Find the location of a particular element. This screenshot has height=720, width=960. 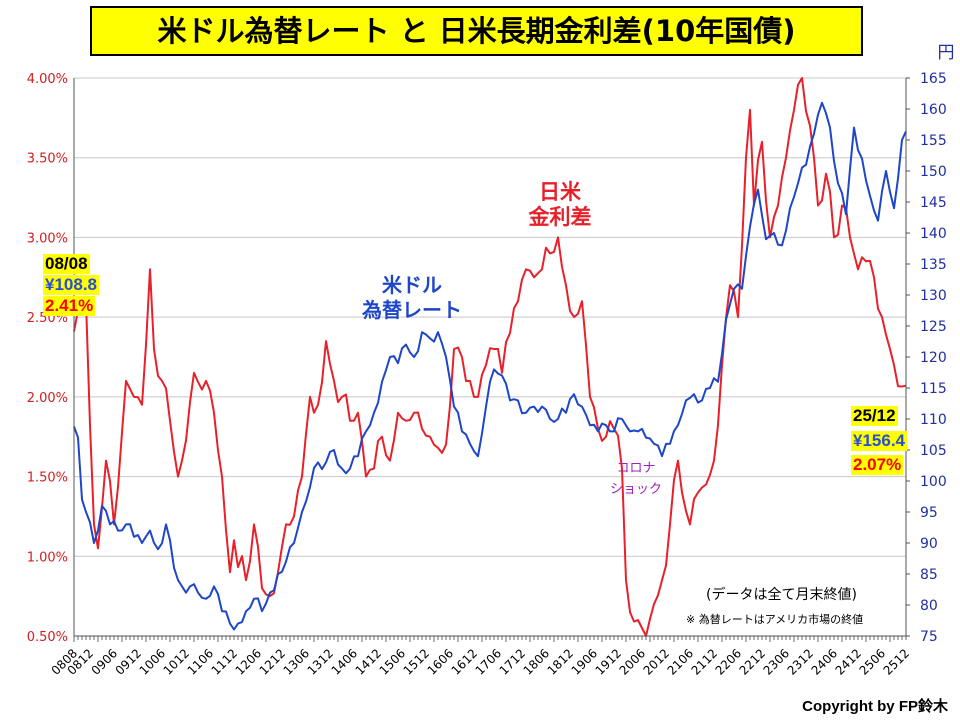

left-tick-label: 3.50% is located at coordinates (47, 159).